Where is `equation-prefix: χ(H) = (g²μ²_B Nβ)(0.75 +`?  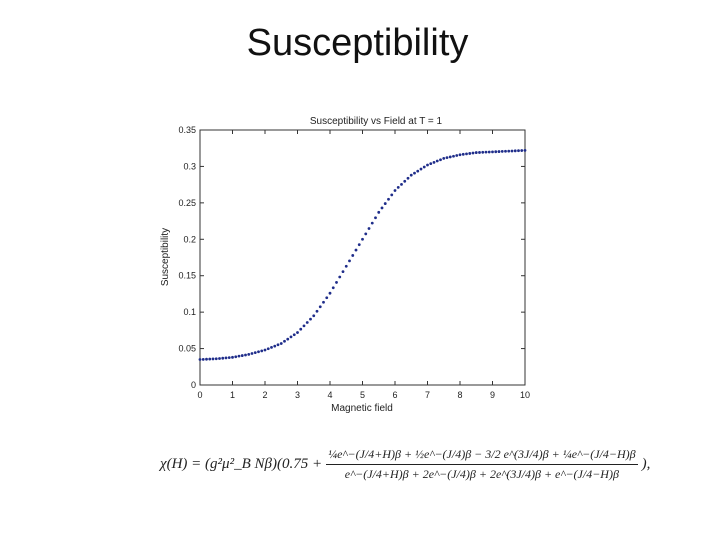 equation-prefix: χ(H) = (g²μ²_B Nβ)(0.75 + is located at coordinates (241, 464).